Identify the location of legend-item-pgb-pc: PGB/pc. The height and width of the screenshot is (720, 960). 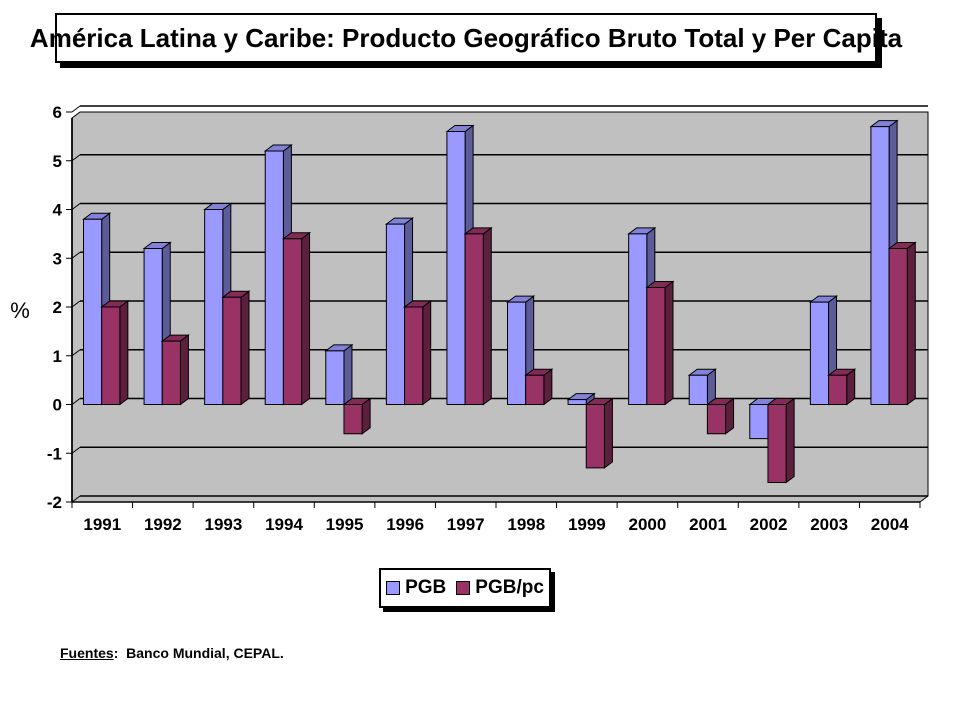
(500, 588).